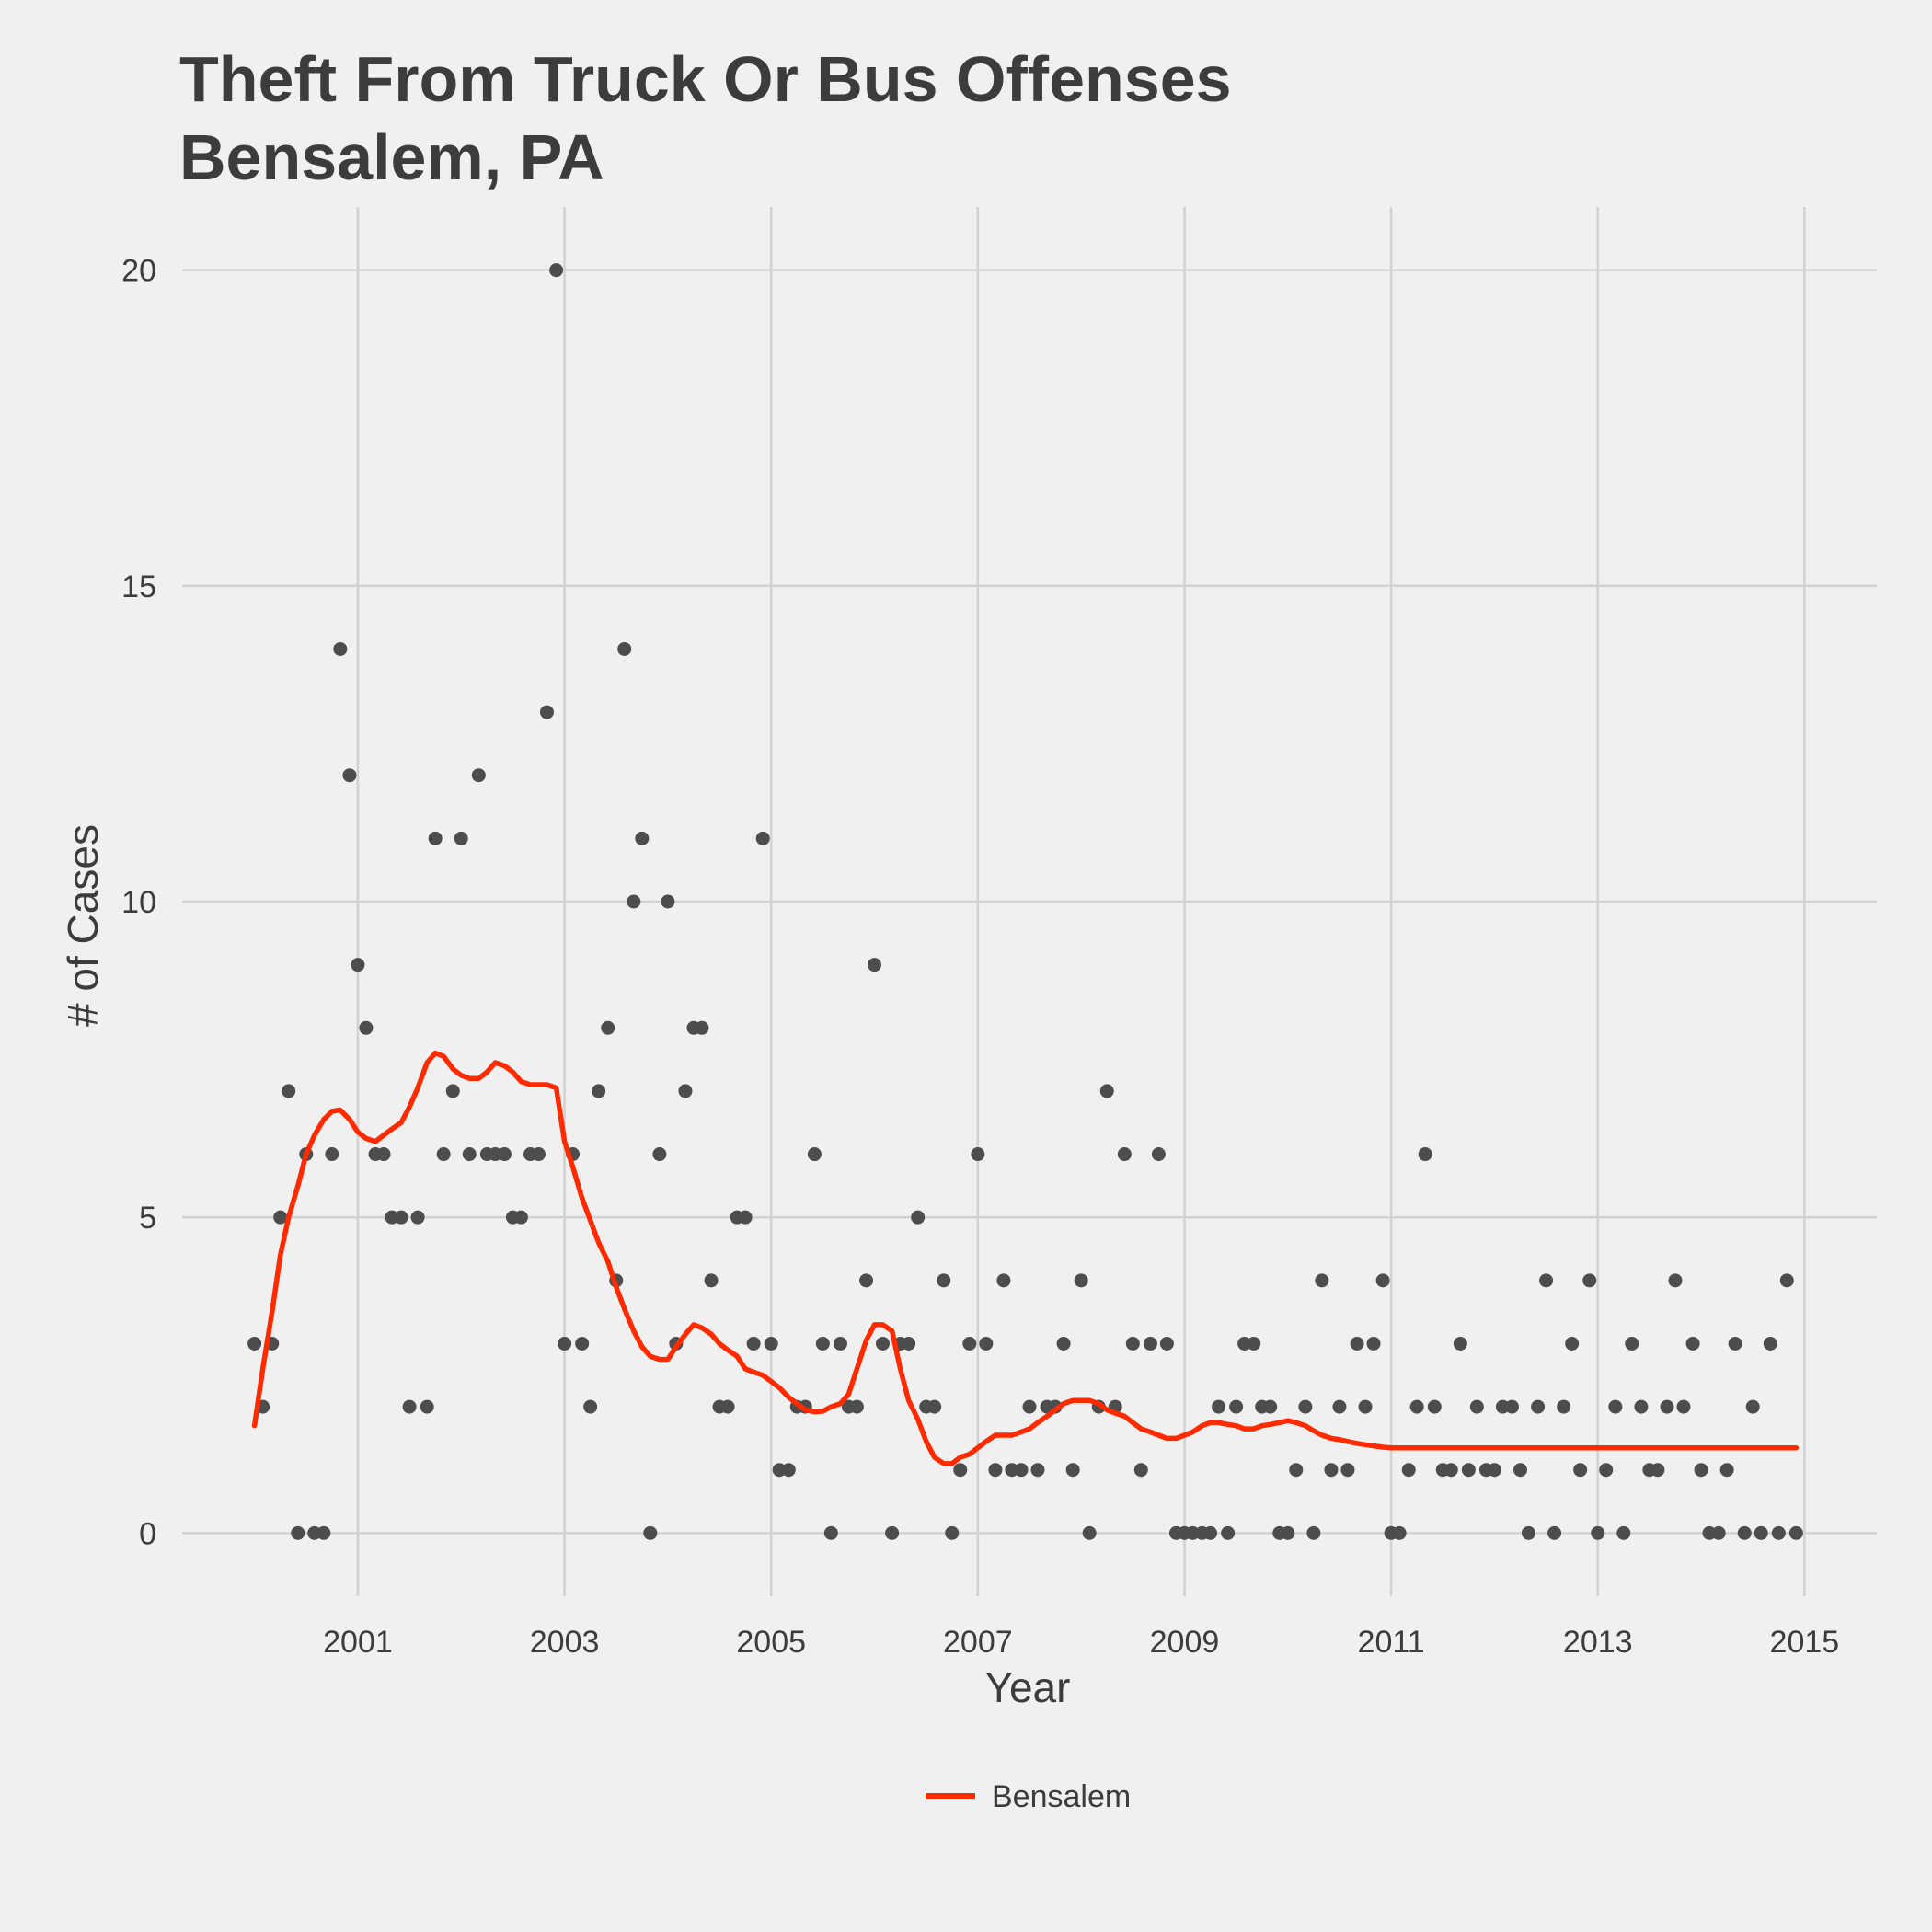  What do you see at coordinates (147, 1218) in the screenshot?
I see `y-tick-label: 5` at bounding box center [147, 1218].